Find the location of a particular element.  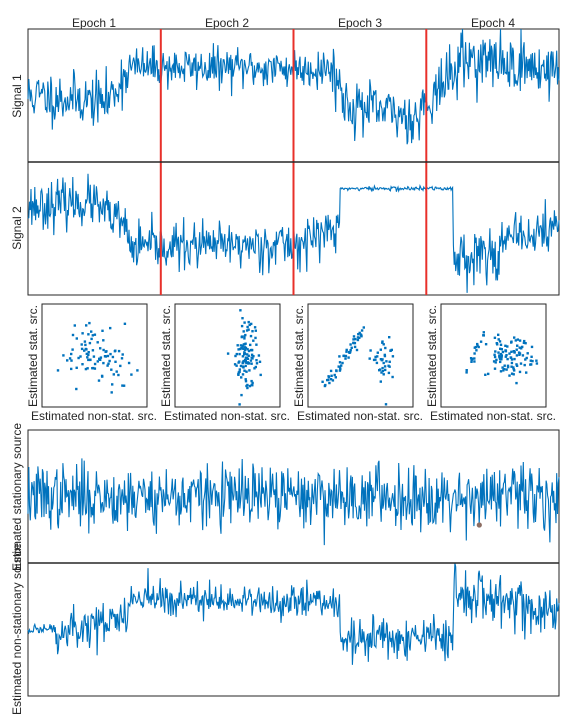

epoch-1-scatter-points is located at coordinates (97, 357).